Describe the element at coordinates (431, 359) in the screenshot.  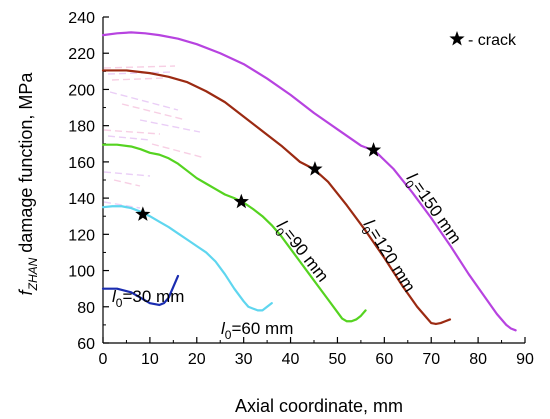
I see `x-tick-label: 70` at that location.